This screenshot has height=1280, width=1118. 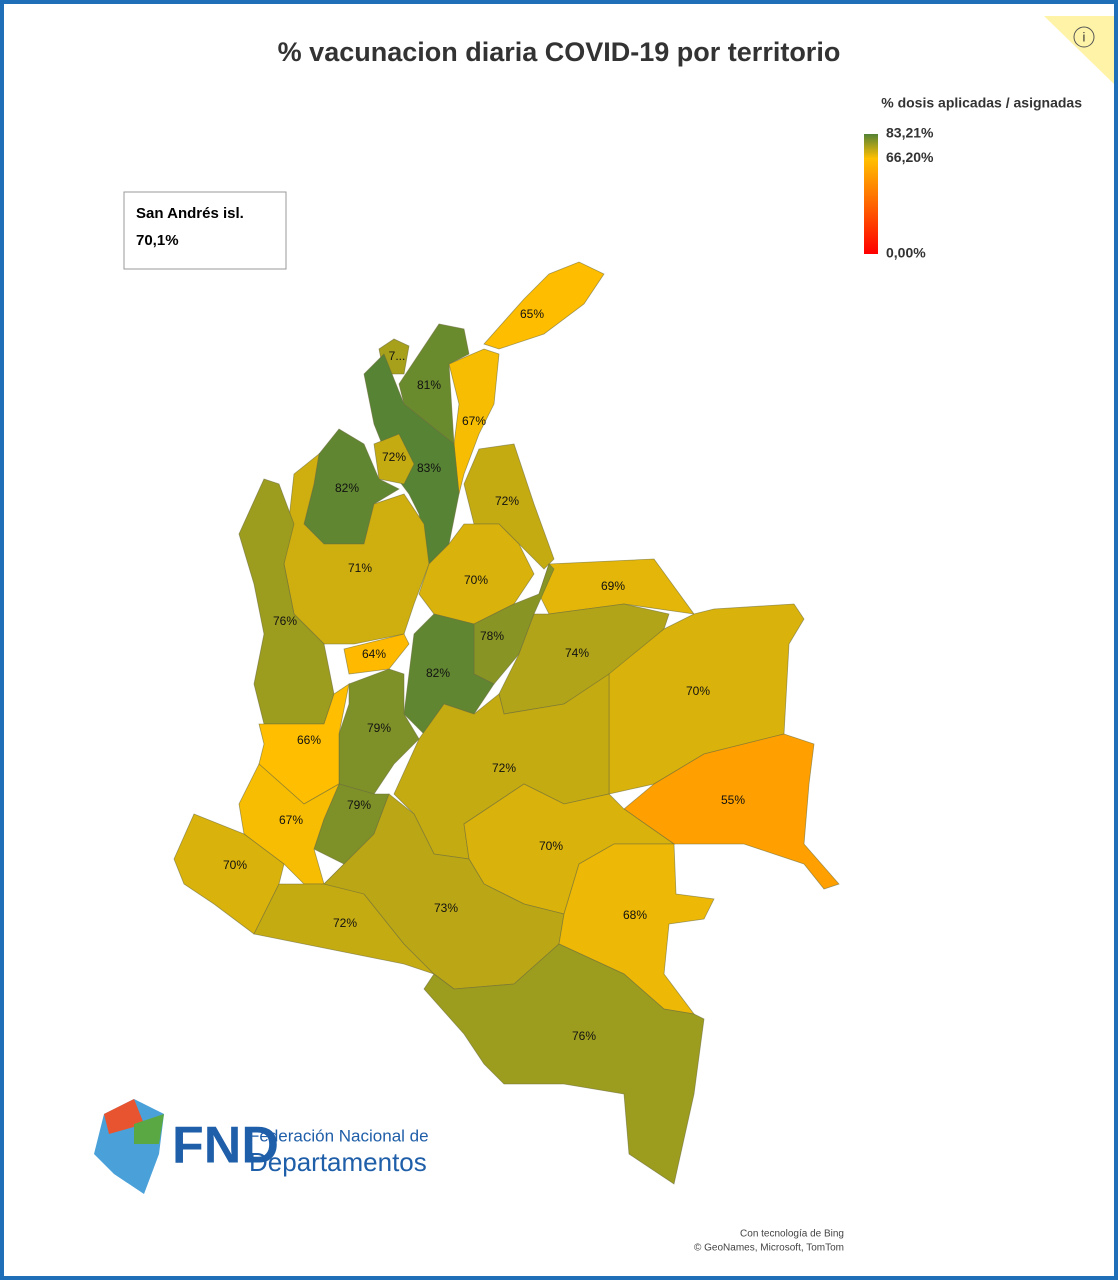 What do you see at coordinates (1079, 50) in the screenshot?
I see `info-corner` at bounding box center [1079, 50].